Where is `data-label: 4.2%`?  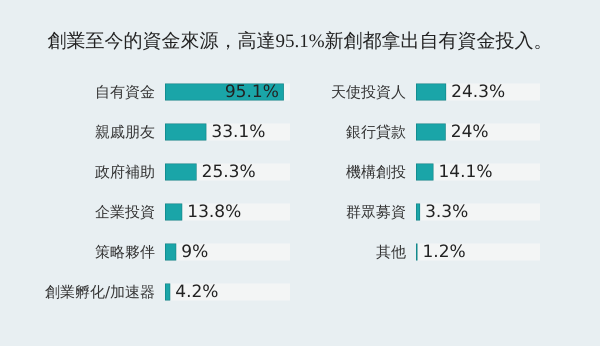 data-label: 4.2% is located at coordinates (196, 292).